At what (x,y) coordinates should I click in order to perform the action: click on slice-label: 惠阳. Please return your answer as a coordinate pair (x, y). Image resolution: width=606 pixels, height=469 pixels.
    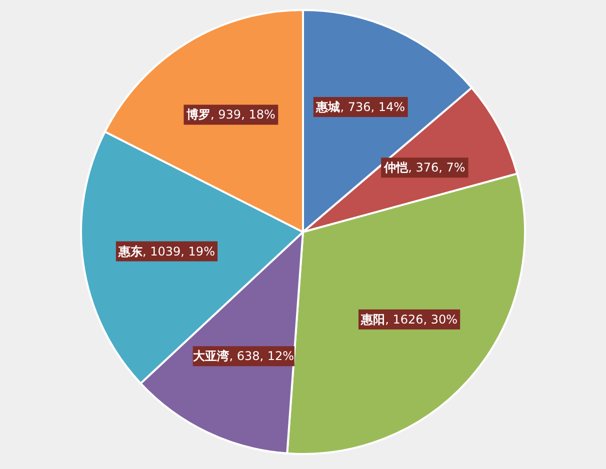
    Looking at the image, I should click on (373, 319).